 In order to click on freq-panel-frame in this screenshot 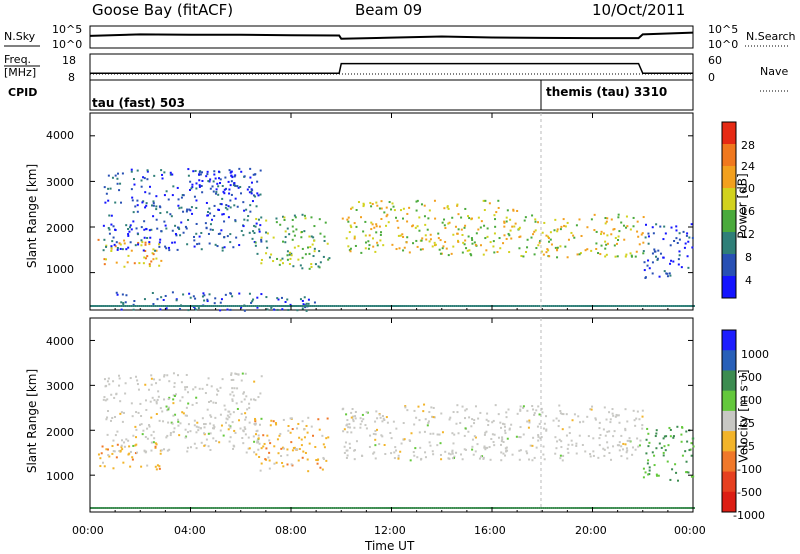, I will do `click(391, 67)`.